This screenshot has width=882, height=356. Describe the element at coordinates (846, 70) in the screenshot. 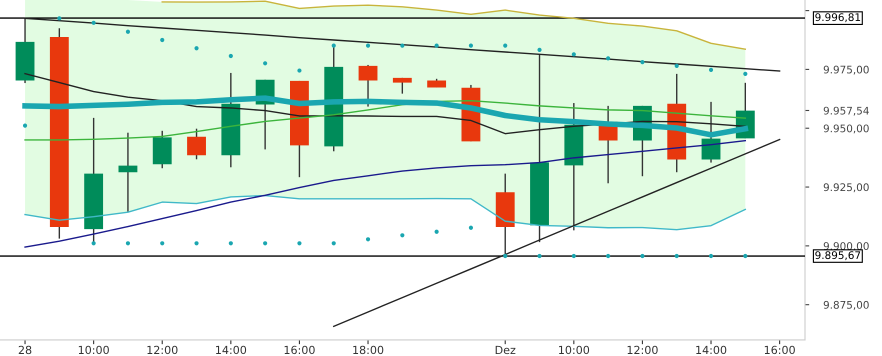

I see `y-tick-label: 9.975,00` at that location.